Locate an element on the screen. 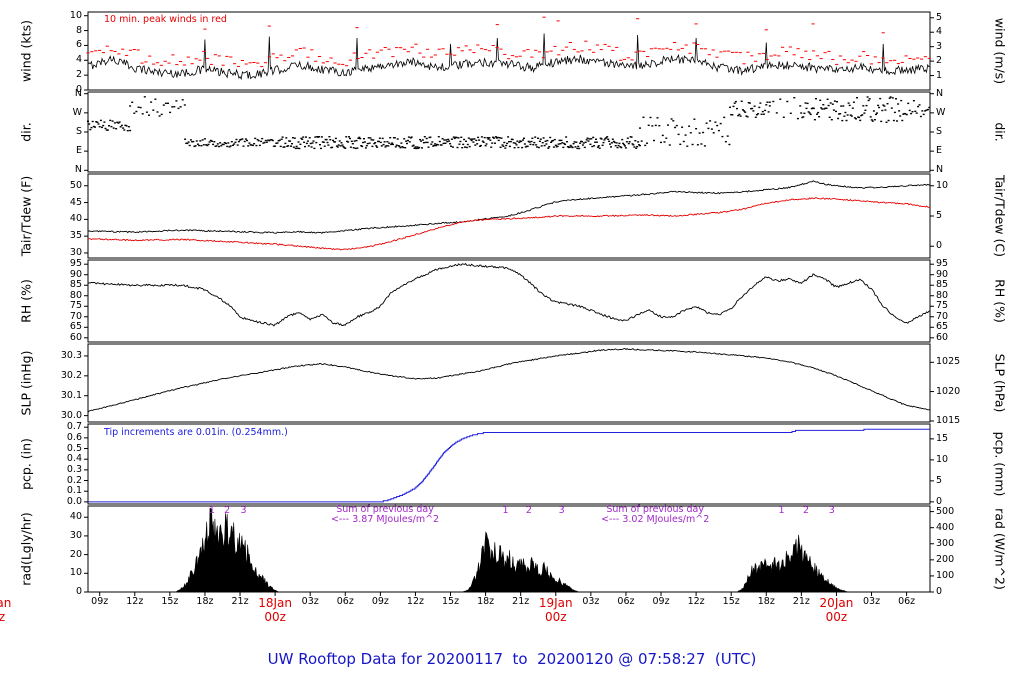  y-tick-left: 70 is located at coordinates (75, 316).